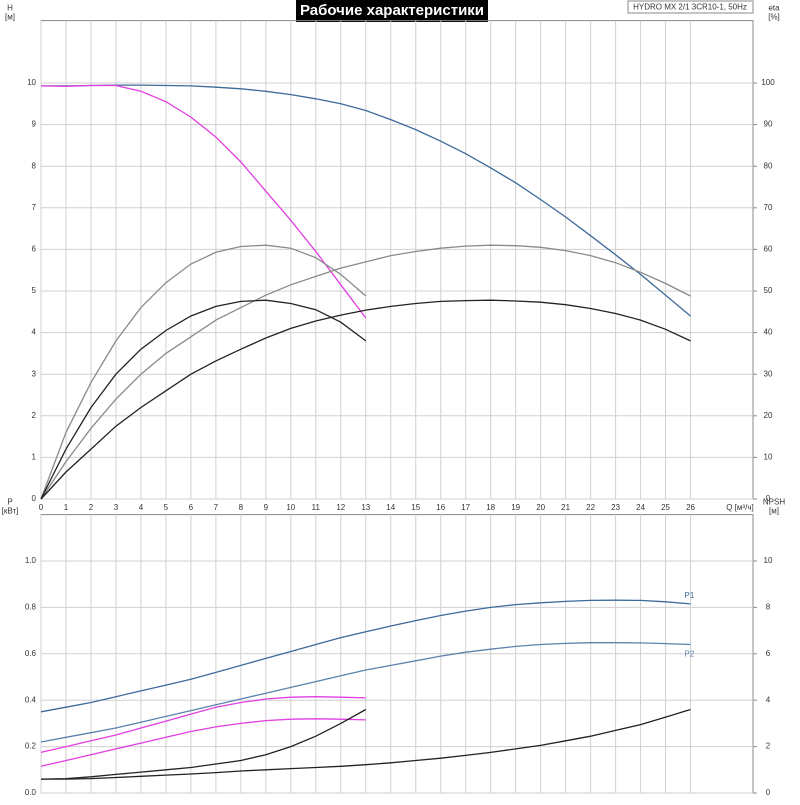 Image resolution: width=800 pixels, height=805 pixels. What do you see at coordinates (768, 653) in the screenshot?
I see `y2-tick-label: 6` at bounding box center [768, 653].